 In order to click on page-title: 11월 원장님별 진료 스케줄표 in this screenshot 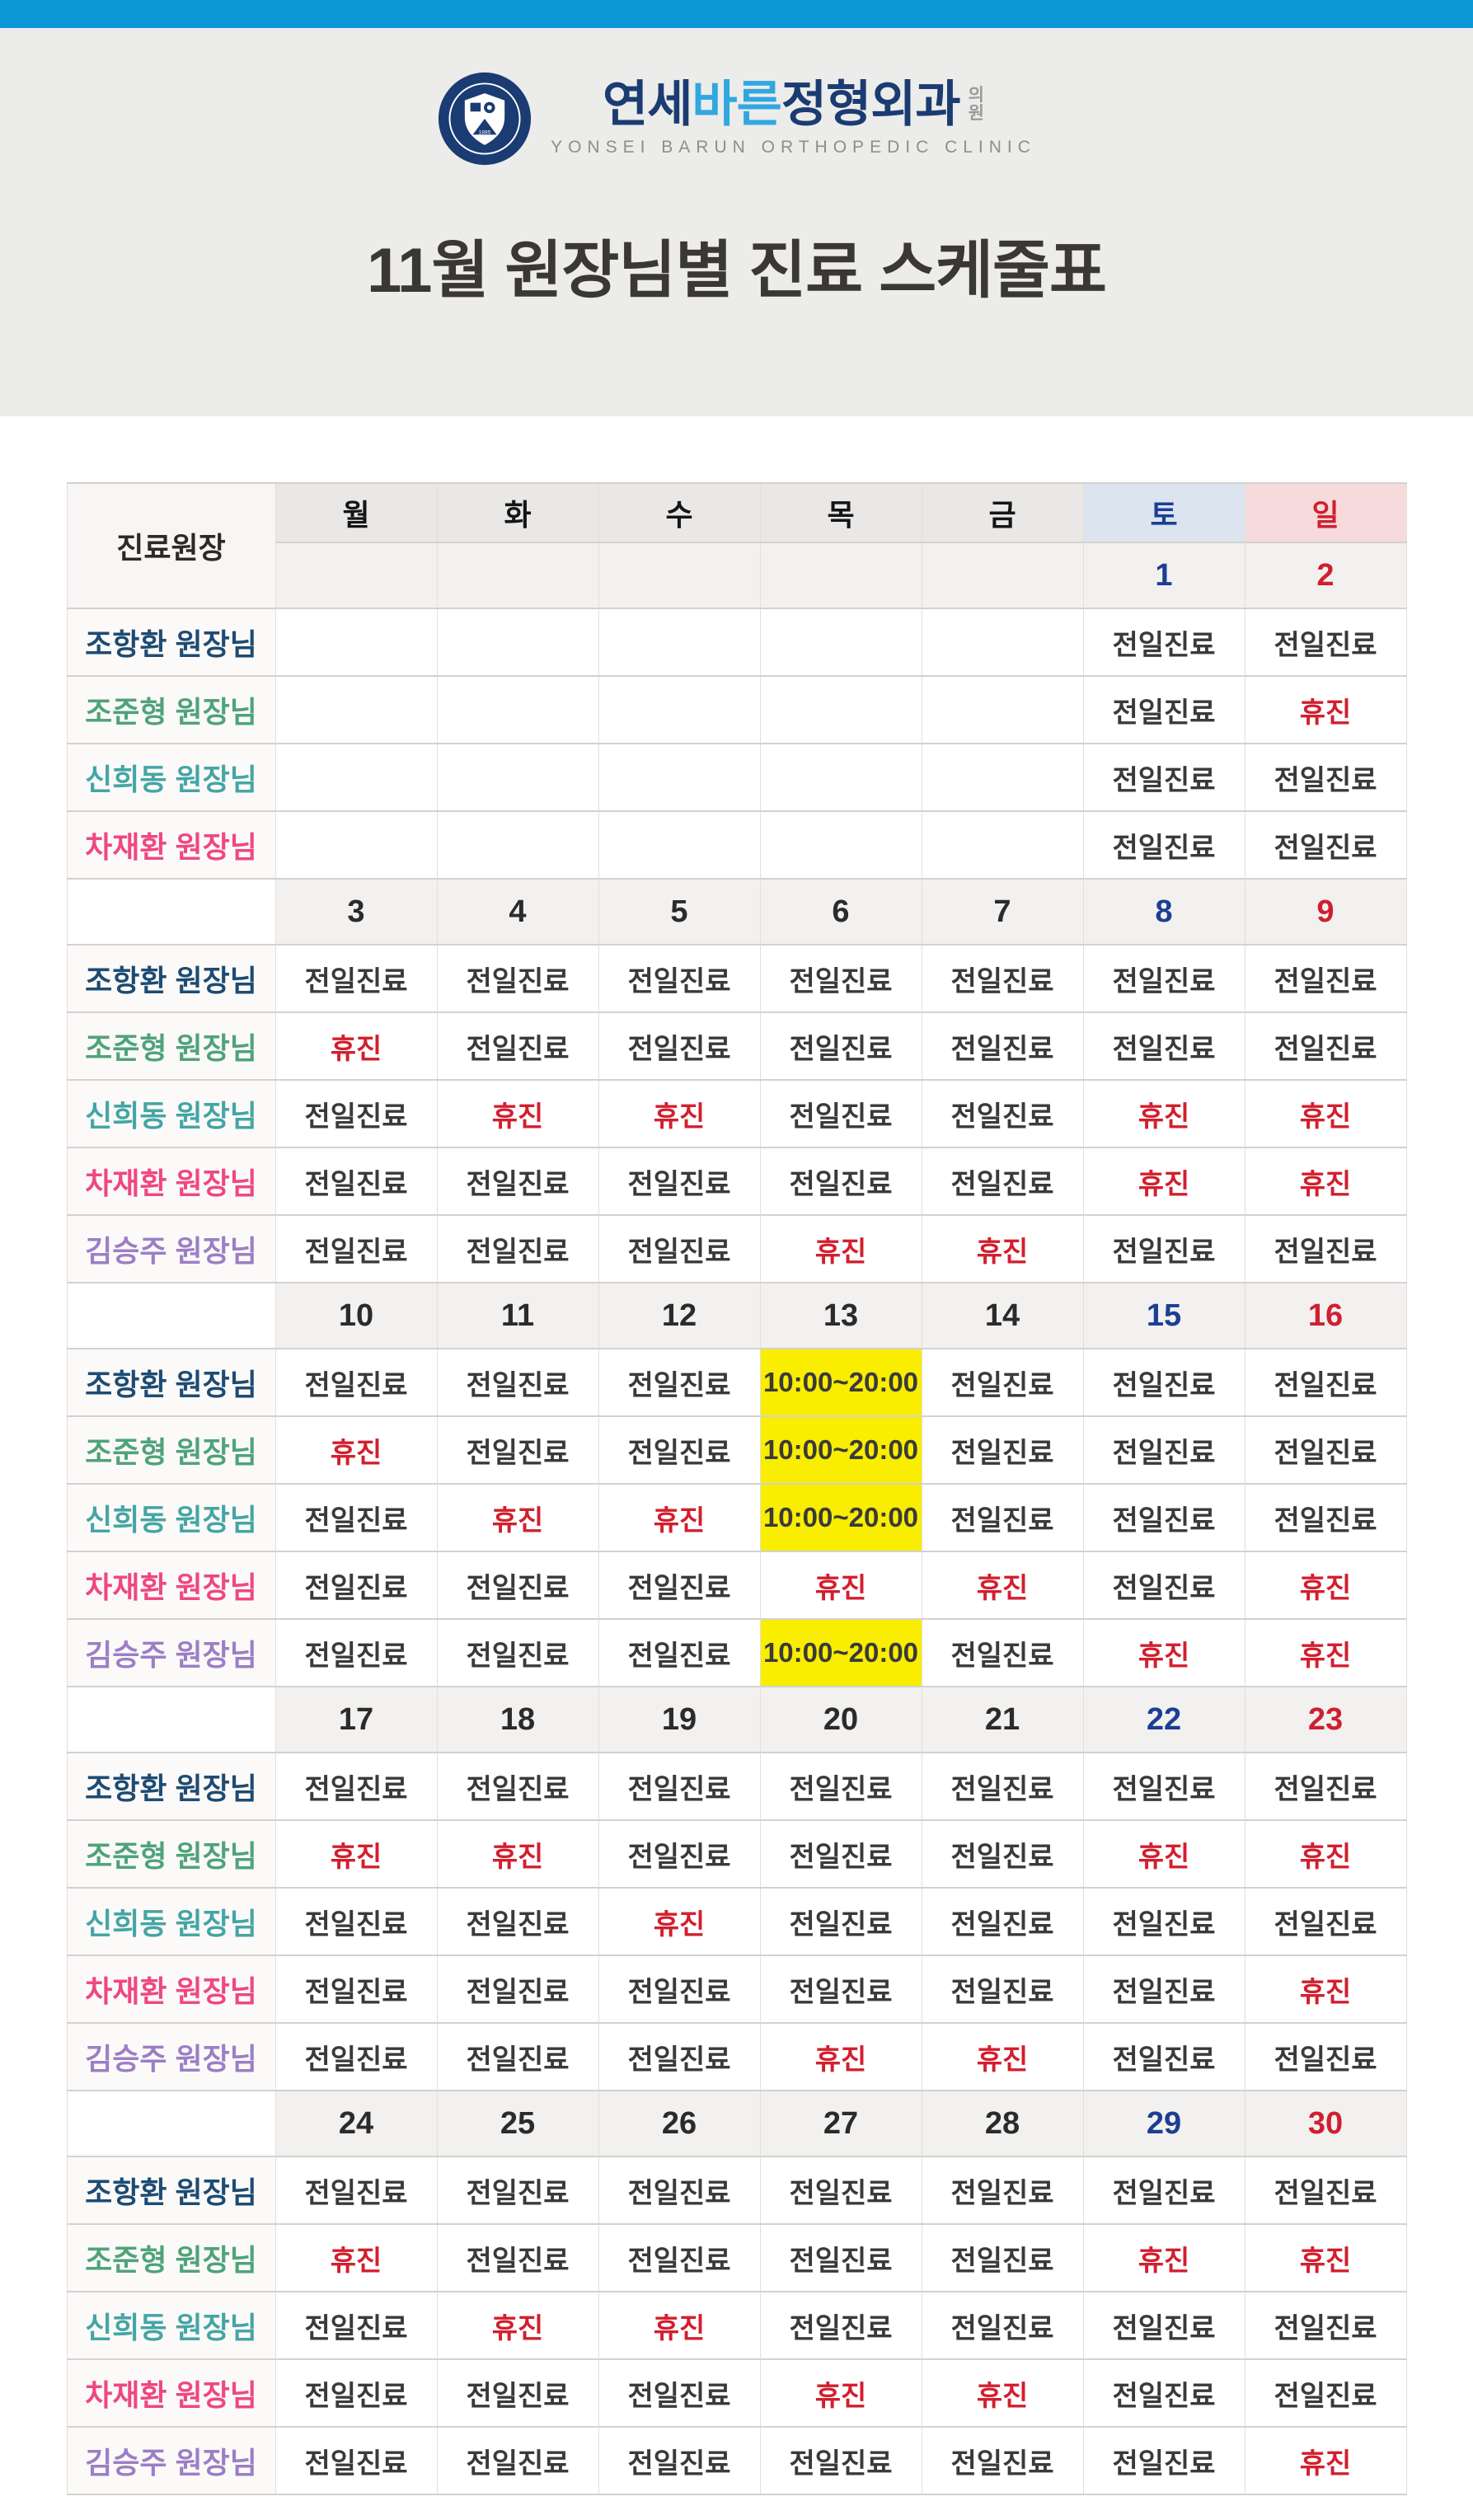, I will do `click(737, 271)`.